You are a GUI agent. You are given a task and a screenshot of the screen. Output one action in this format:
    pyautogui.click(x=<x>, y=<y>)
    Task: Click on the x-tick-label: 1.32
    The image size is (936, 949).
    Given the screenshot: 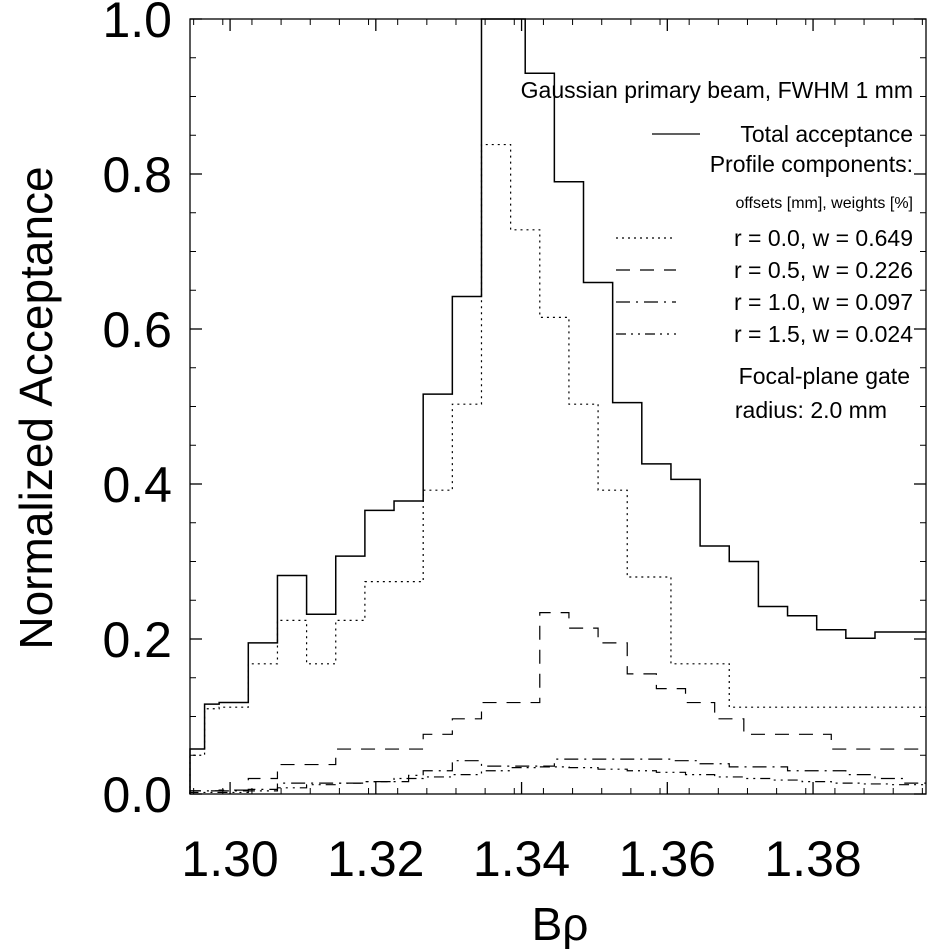 What is the action you would take?
    pyautogui.click(x=375, y=859)
    